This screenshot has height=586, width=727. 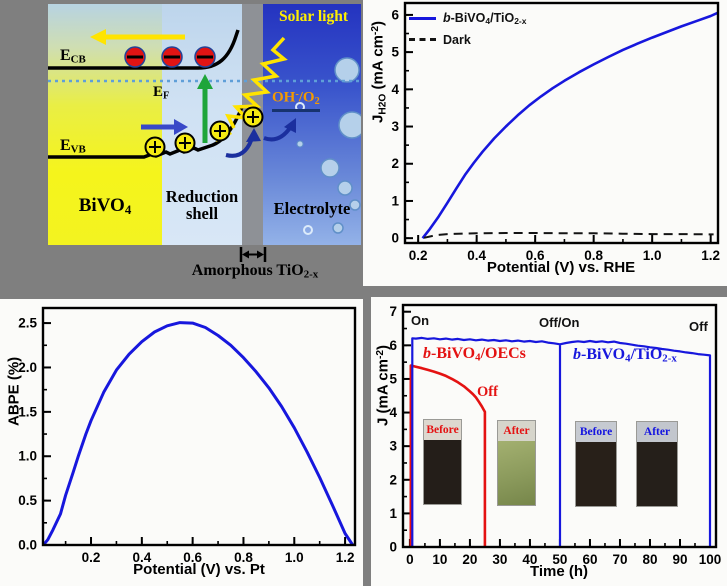 What do you see at coordinates (561, 267) in the screenshot?
I see `jv-x-axis-title: Potential (V) vs. RHE` at bounding box center [561, 267].